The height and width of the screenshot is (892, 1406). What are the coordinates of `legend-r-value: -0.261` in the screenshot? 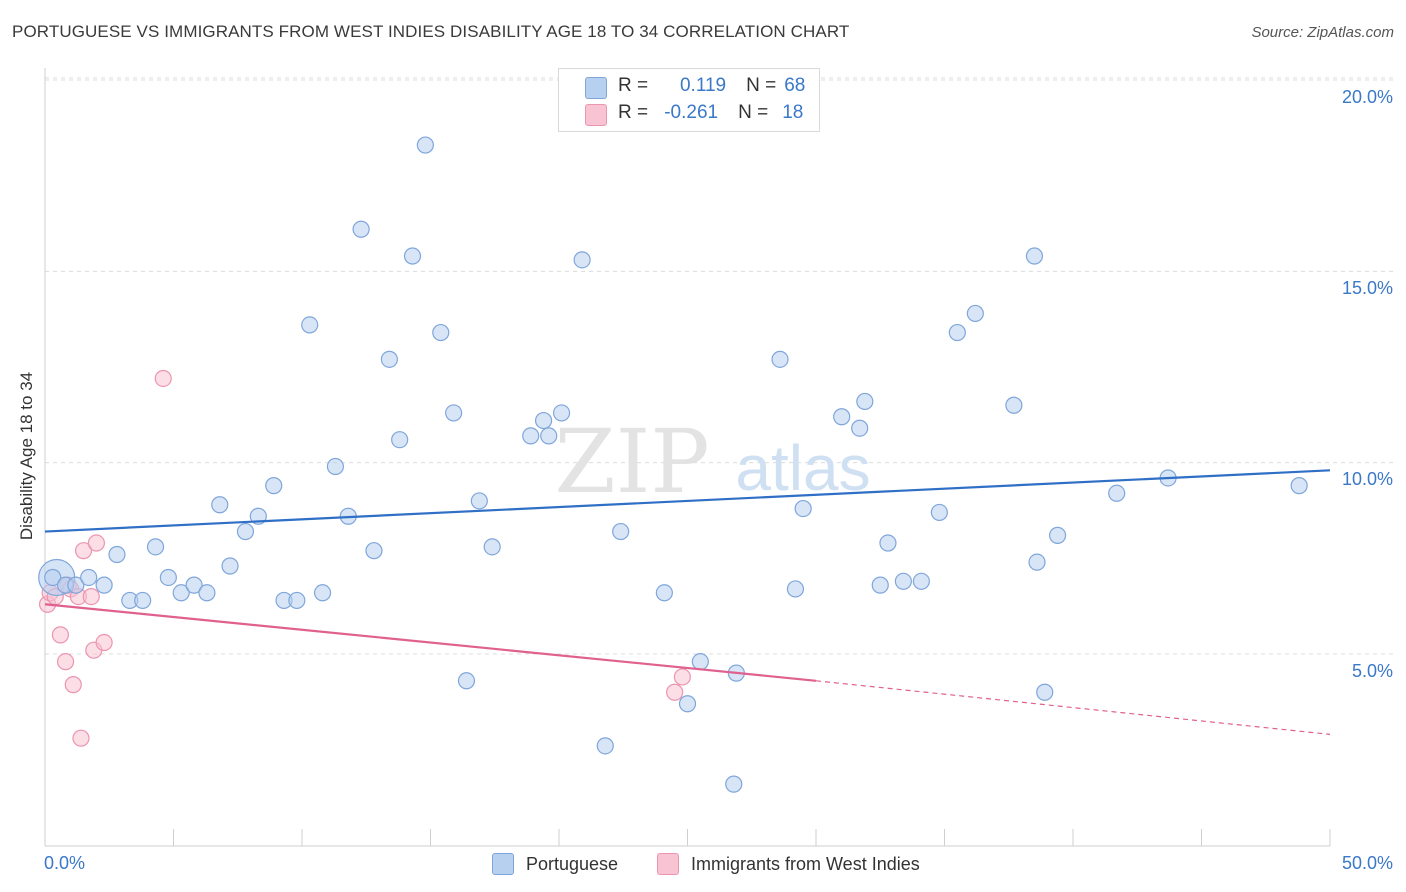 It's located at (691, 112).